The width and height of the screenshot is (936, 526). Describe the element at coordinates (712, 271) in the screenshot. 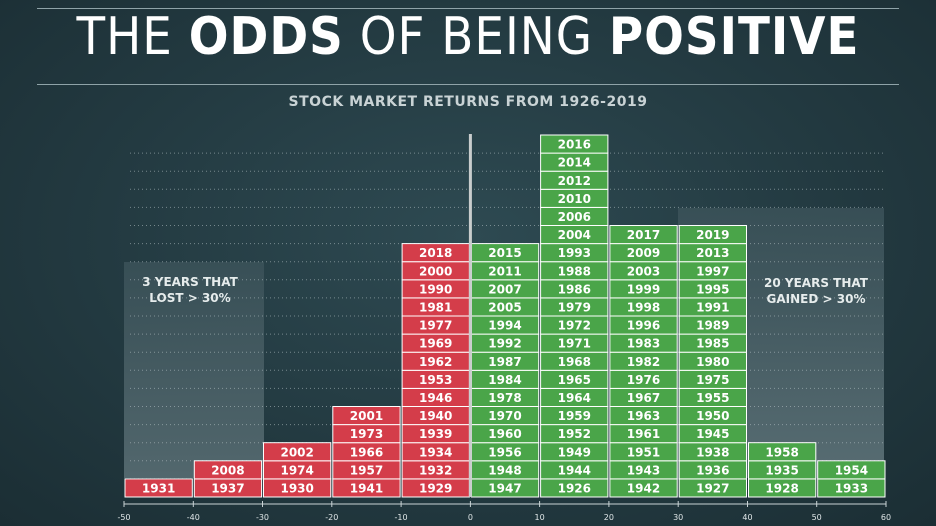

I see `year-label: 1997` at that location.